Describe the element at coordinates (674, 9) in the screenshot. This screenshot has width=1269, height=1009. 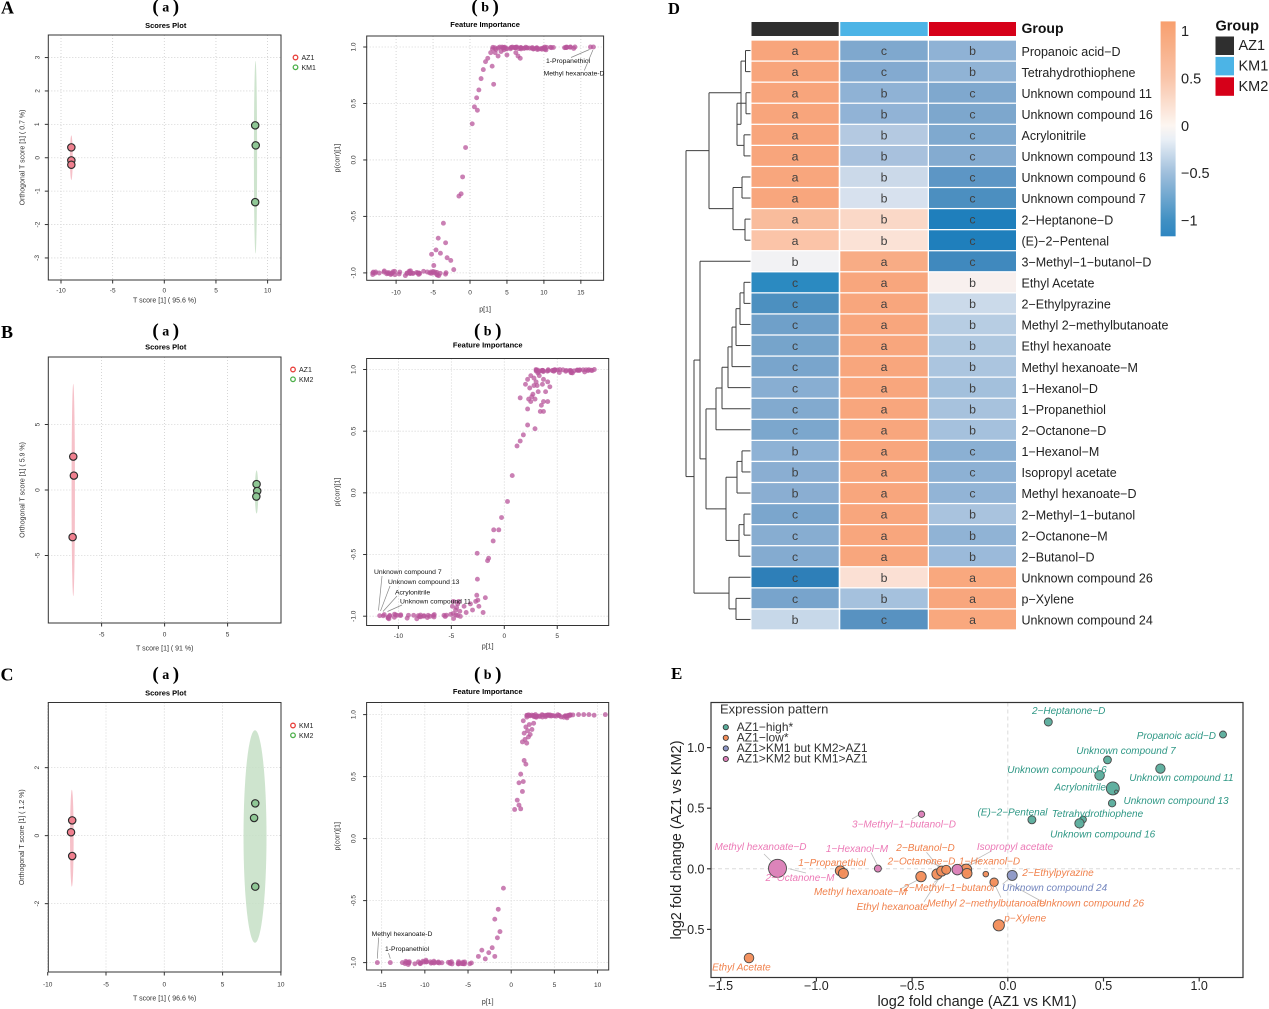
I see `svg-text: D` at that location.